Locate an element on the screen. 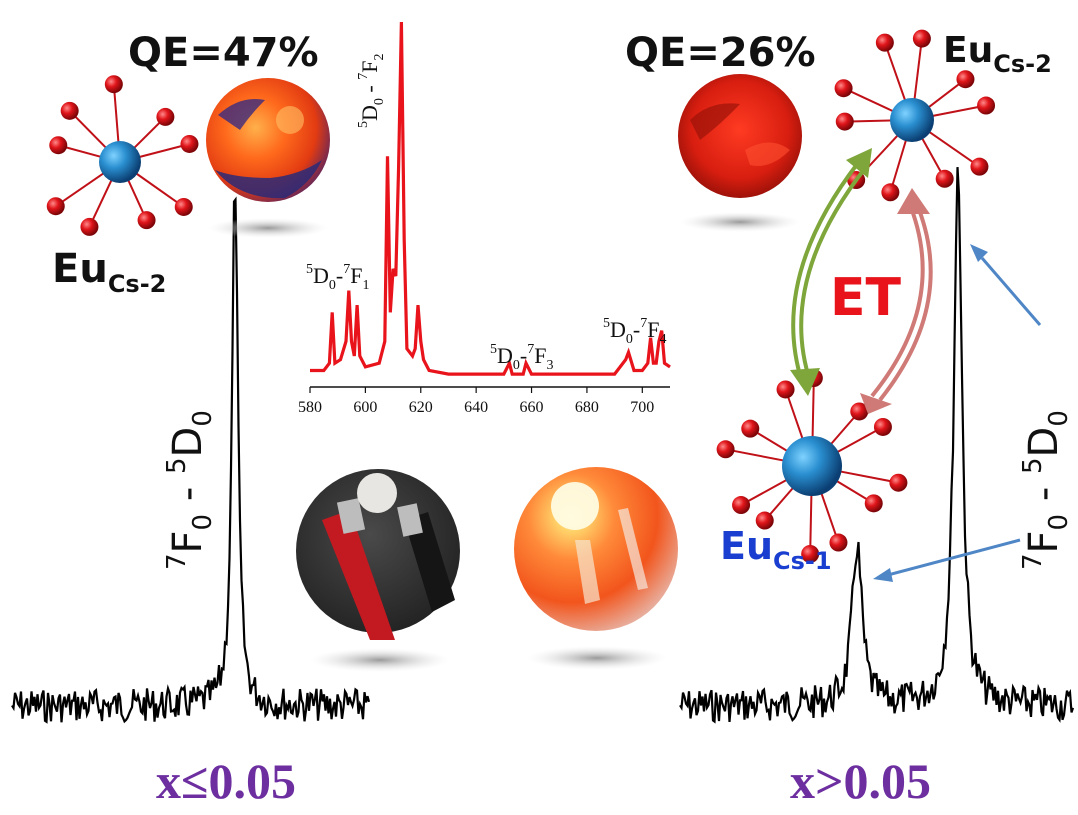  x-tick-label: 580 is located at coordinates (310, 407).